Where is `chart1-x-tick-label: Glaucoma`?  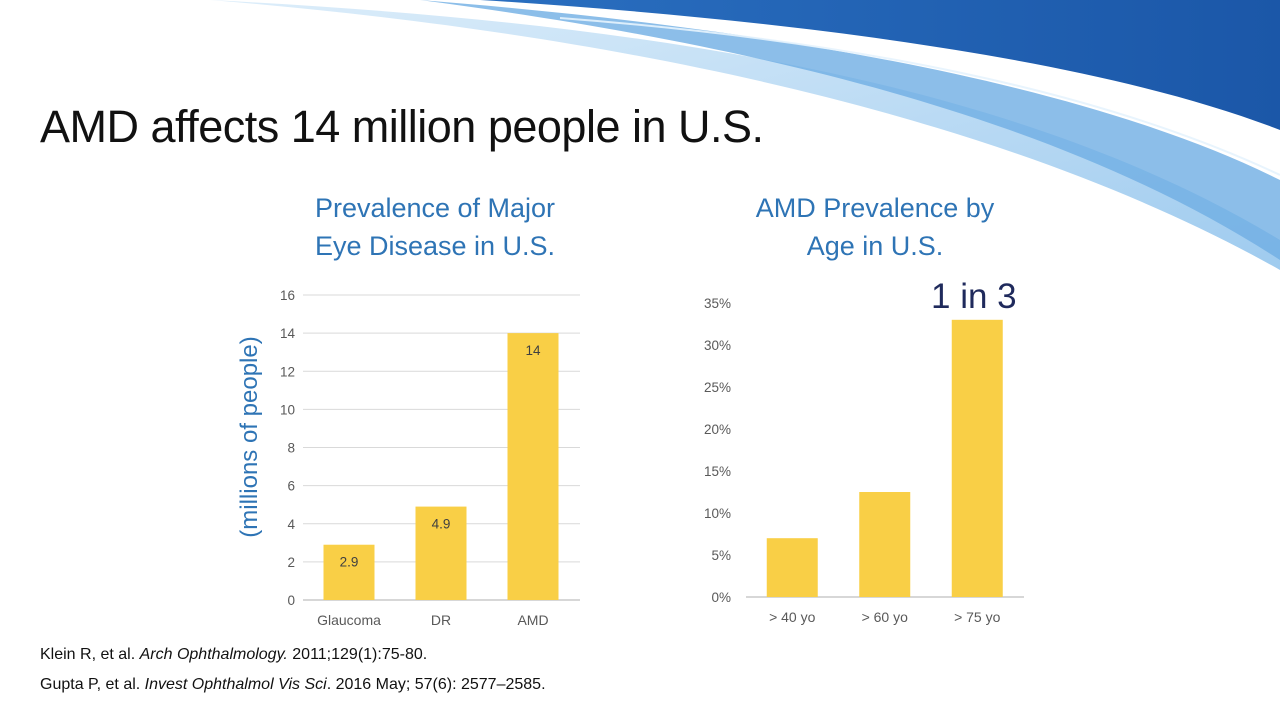
chart1-x-tick-label: Glaucoma is located at coordinates (349, 620).